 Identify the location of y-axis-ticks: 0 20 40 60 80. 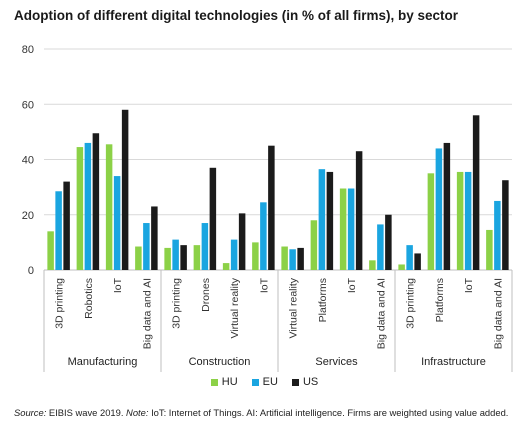
(28, 160).